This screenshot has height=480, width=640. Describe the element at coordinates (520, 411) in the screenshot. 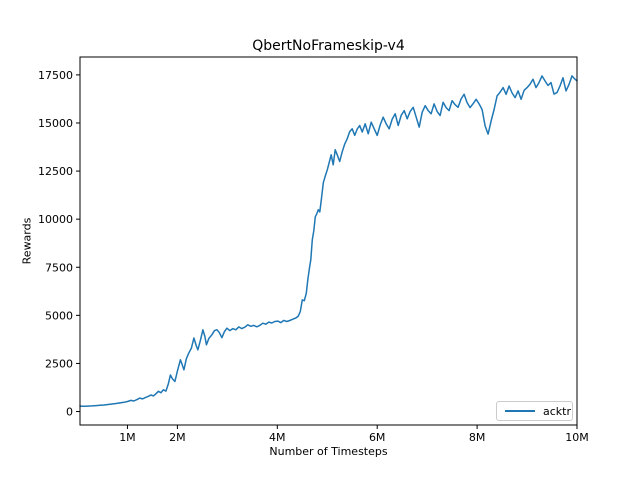

I see `legend-line-sample` at that location.